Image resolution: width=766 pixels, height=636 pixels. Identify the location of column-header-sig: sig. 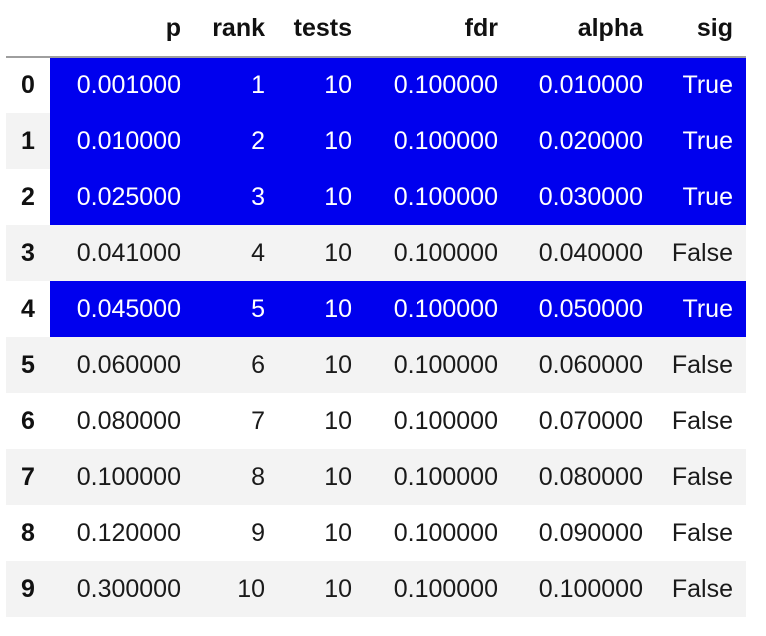
(701, 29).